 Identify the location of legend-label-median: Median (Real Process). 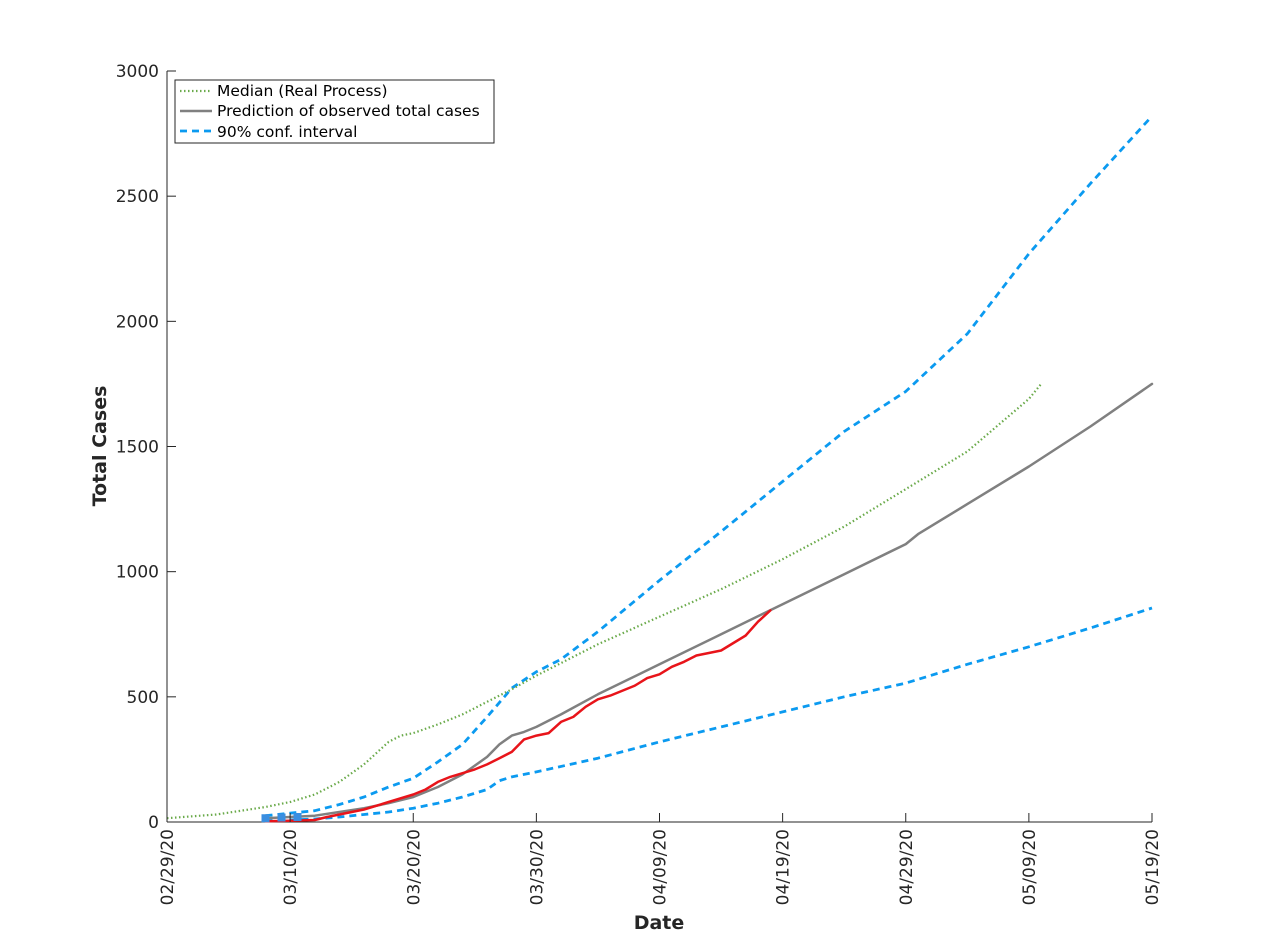
(302, 91).